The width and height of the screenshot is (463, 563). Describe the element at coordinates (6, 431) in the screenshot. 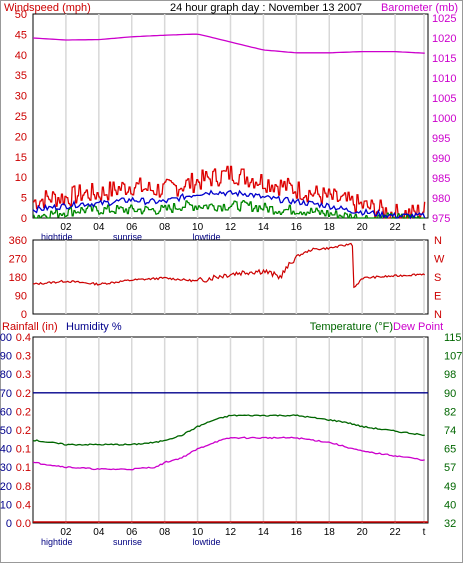

I see `humidity-tick-label: 50` at that location.